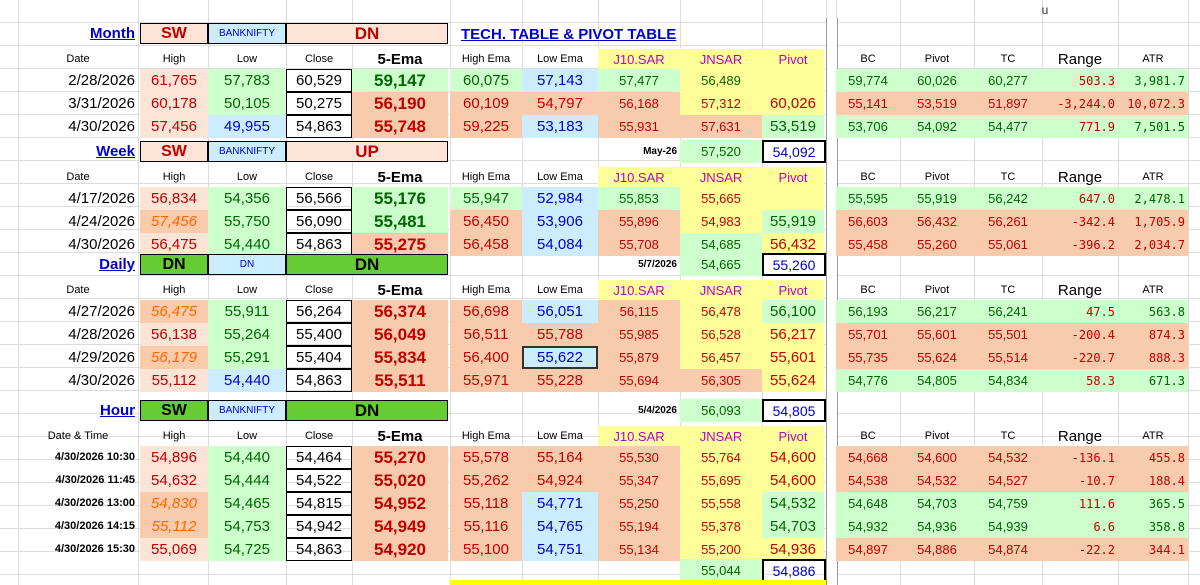 This screenshot has height=585, width=1200. Describe the element at coordinates (937, 198) in the screenshot. I see `cell-pp: 55,919` at that location.